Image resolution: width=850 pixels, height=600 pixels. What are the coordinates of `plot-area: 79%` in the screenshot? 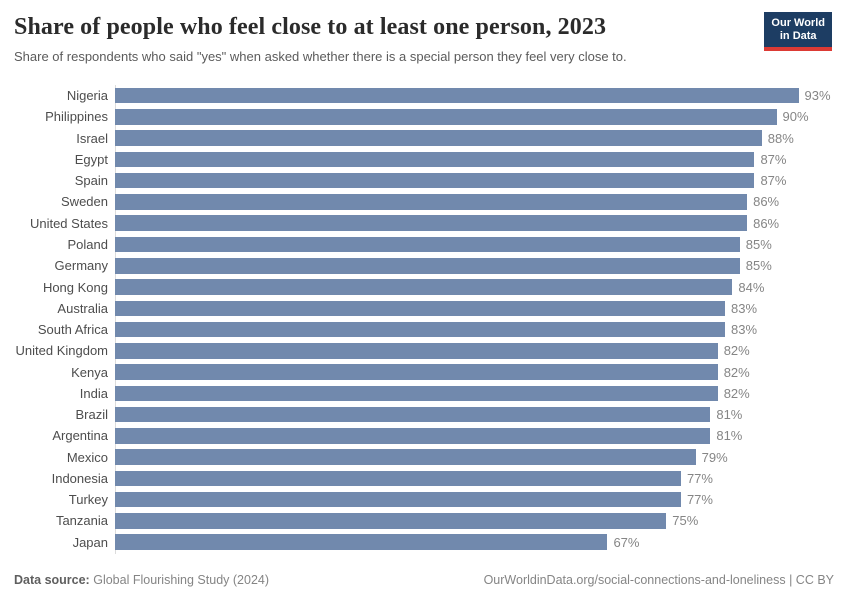 It's located at (482, 457).